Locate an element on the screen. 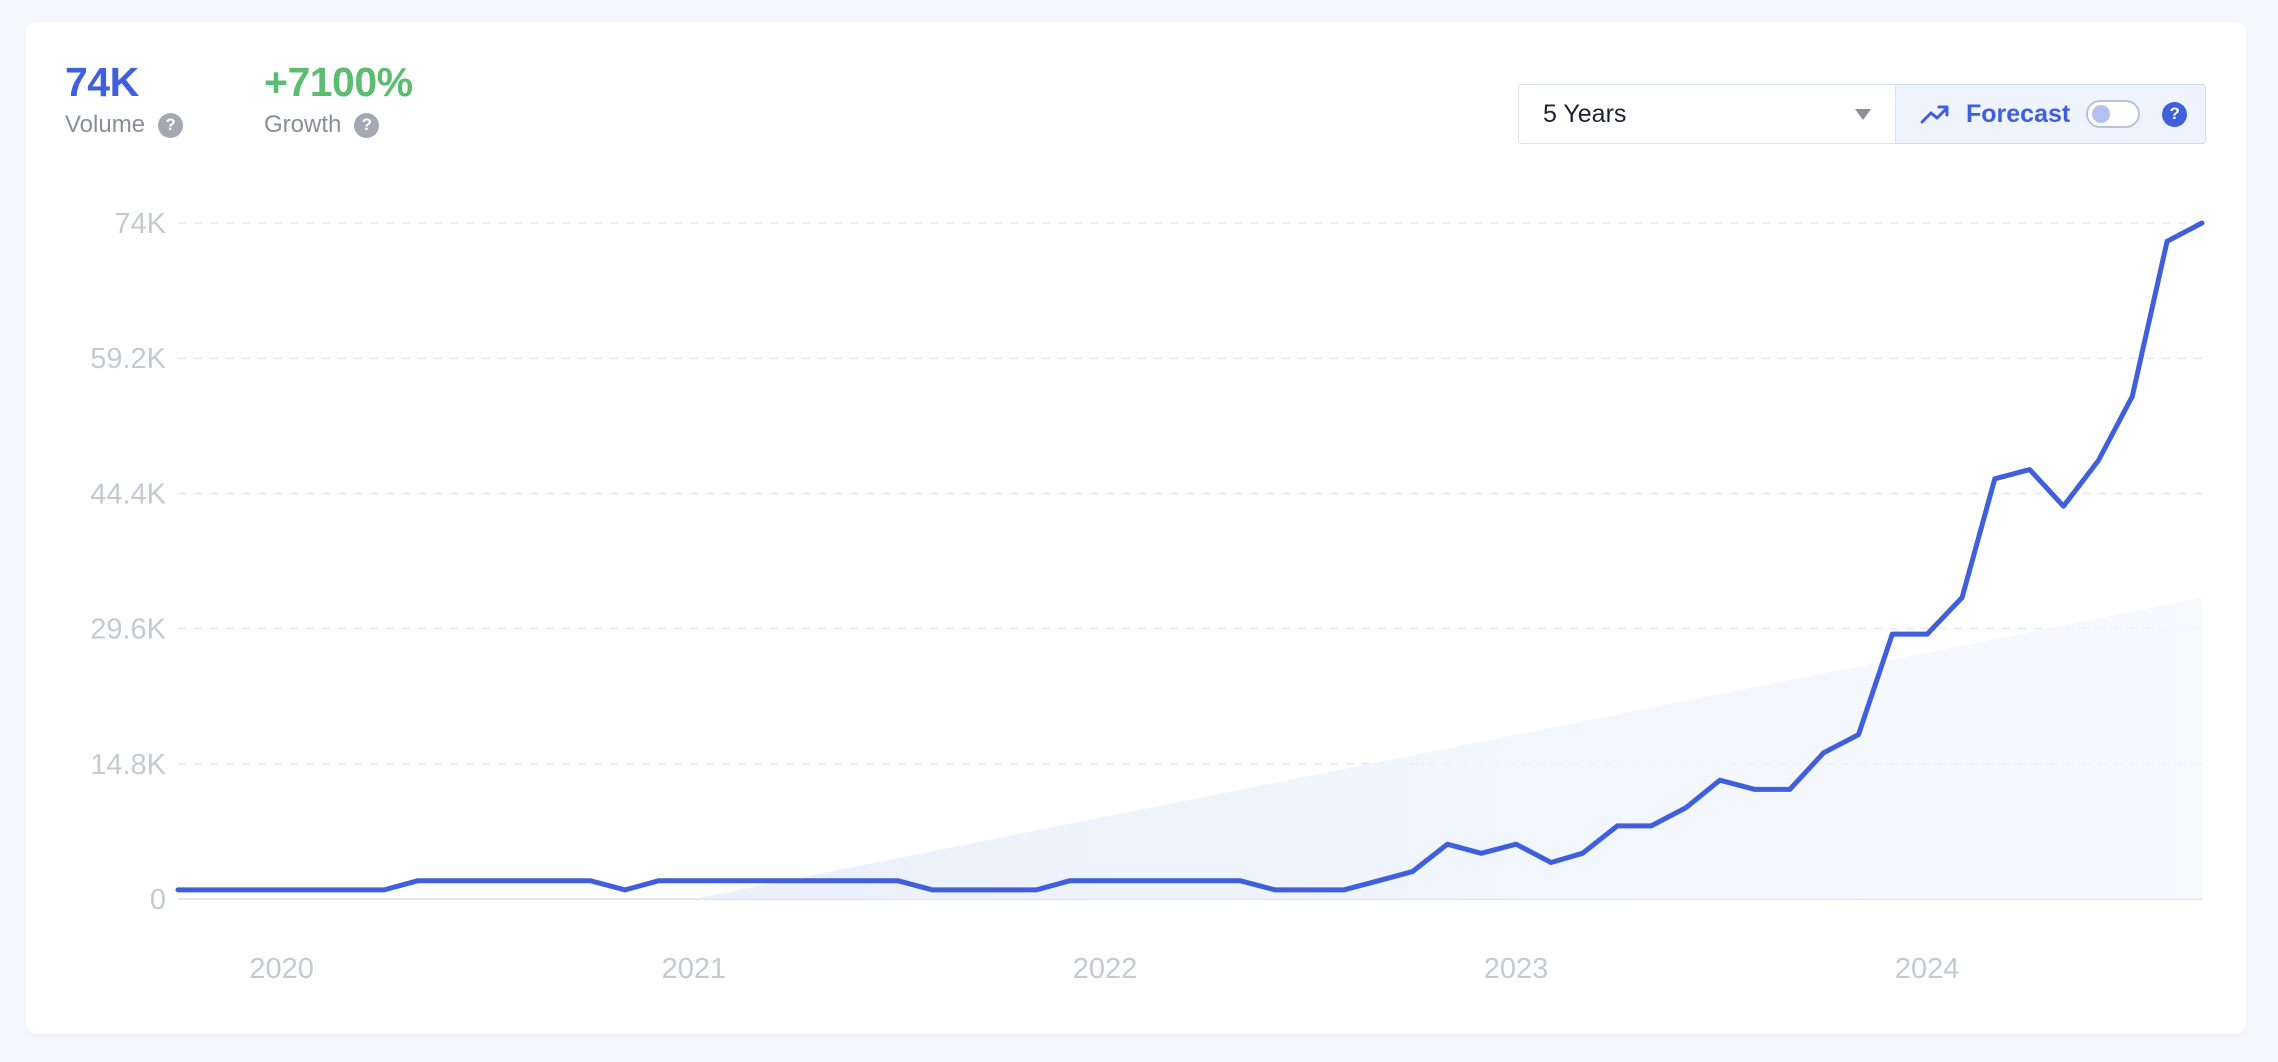 The height and width of the screenshot is (1062, 2278). y-tick-label: 29.6K is located at coordinates (128, 630).